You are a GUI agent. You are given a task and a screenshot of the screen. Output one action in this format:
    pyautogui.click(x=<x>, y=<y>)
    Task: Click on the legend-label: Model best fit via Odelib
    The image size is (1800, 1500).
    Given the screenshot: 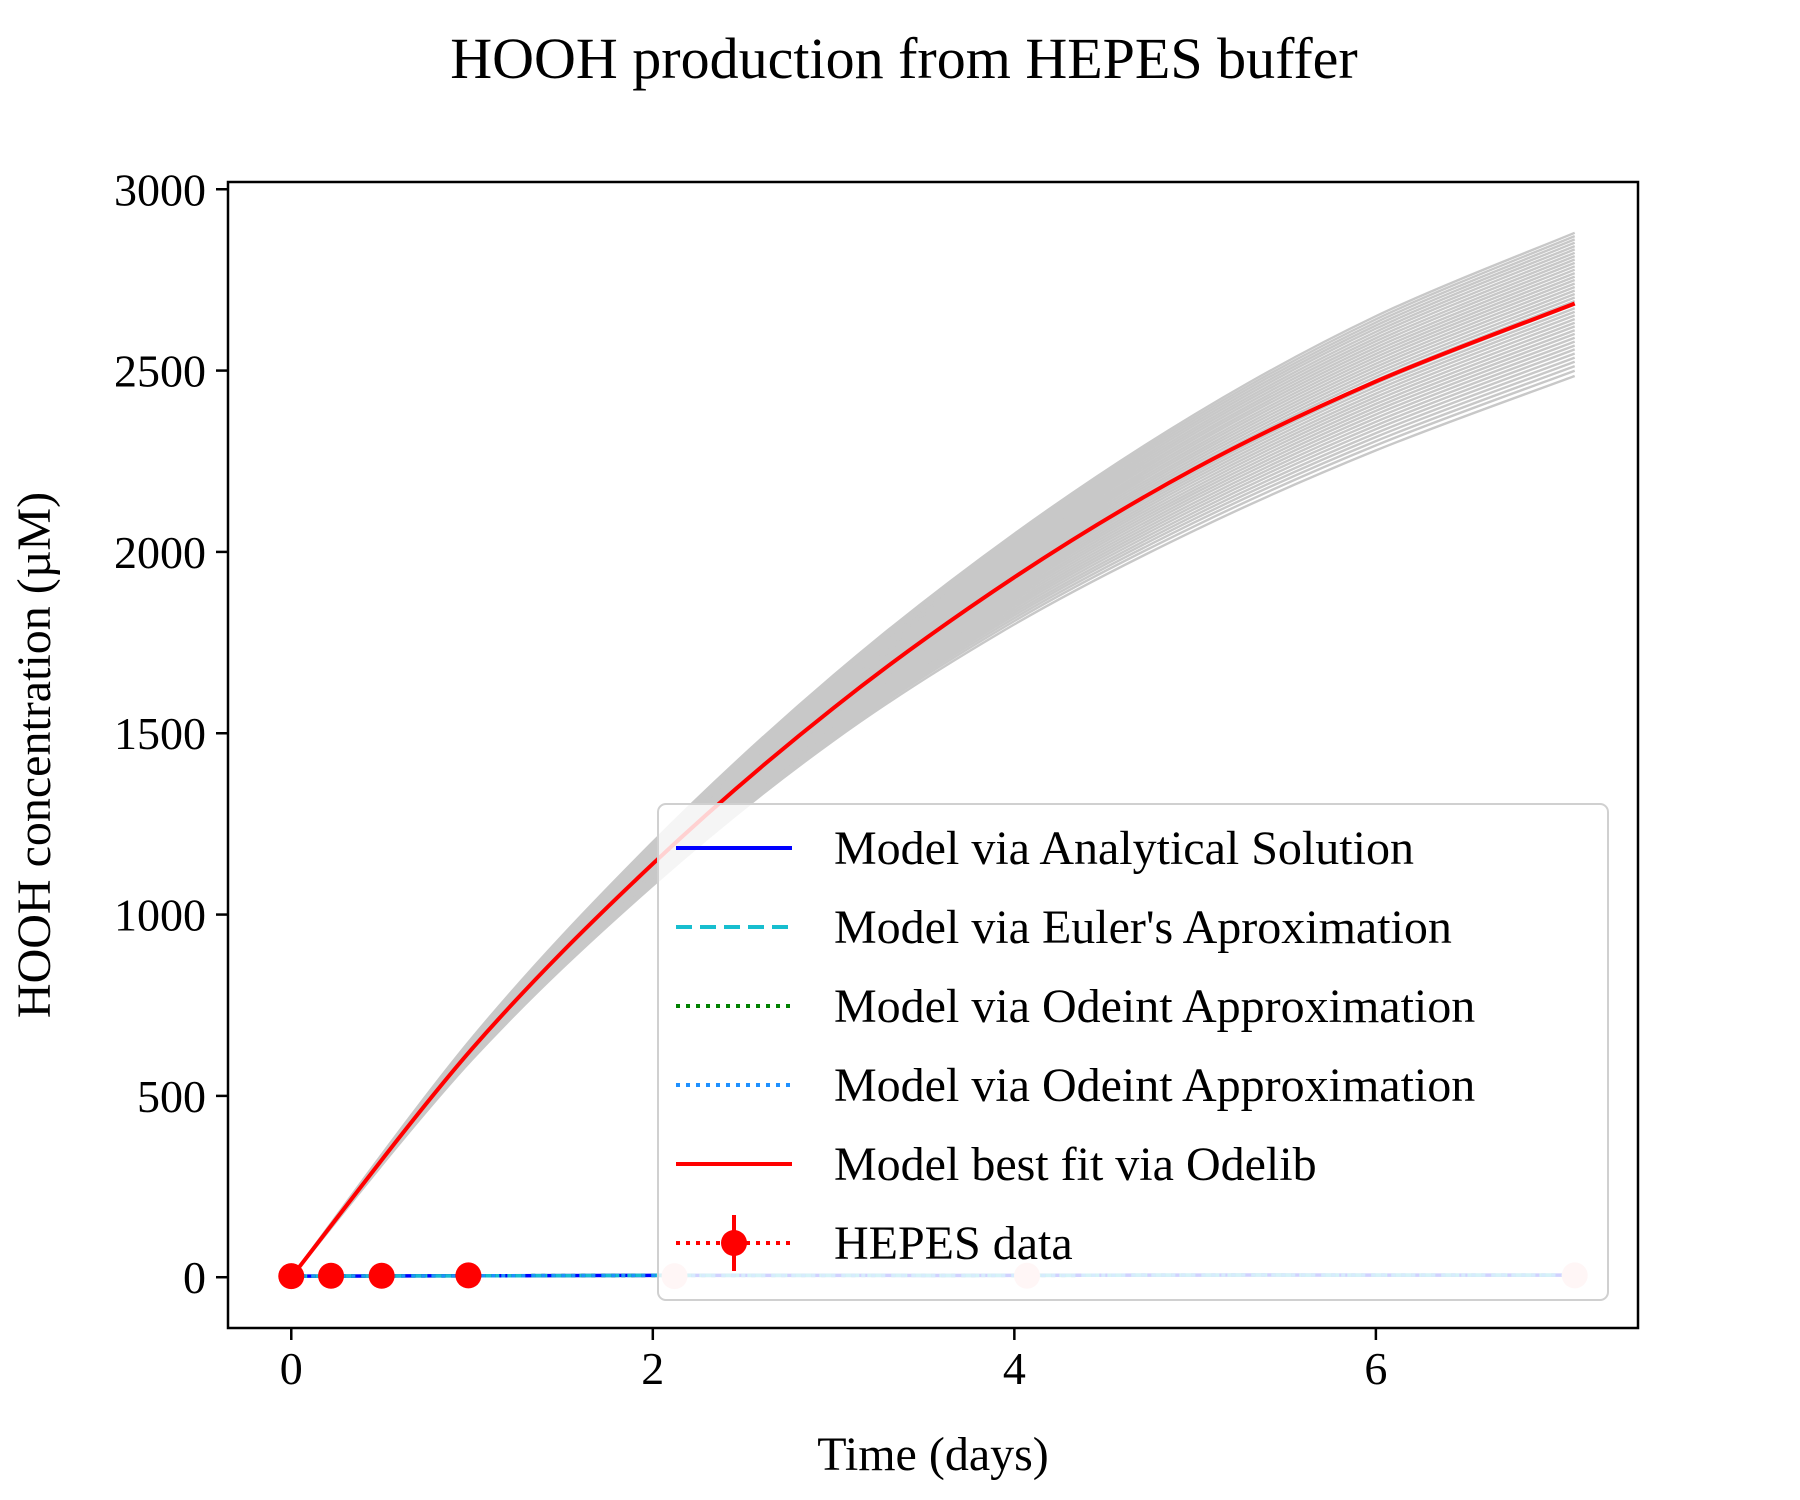 What is the action you would take?
    pyautogui.click(x=1075, y=1164)
    